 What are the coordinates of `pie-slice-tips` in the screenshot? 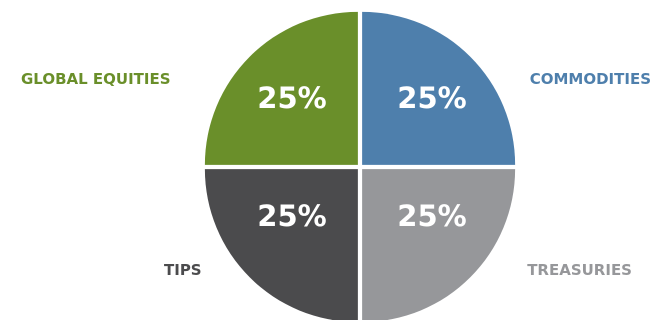 It's located at (281, 244).